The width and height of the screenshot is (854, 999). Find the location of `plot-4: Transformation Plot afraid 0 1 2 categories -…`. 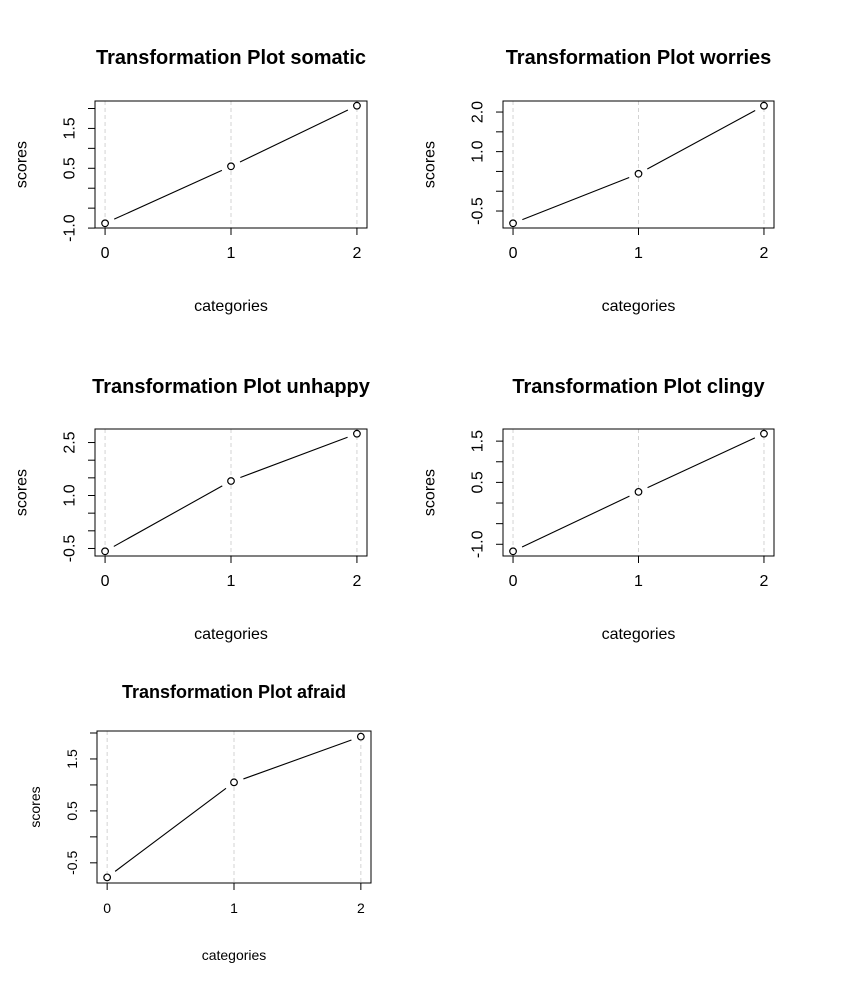

plot-4: Transformation Plot afraid 0 1 2 categories -… is located at coordinates (199, 822).